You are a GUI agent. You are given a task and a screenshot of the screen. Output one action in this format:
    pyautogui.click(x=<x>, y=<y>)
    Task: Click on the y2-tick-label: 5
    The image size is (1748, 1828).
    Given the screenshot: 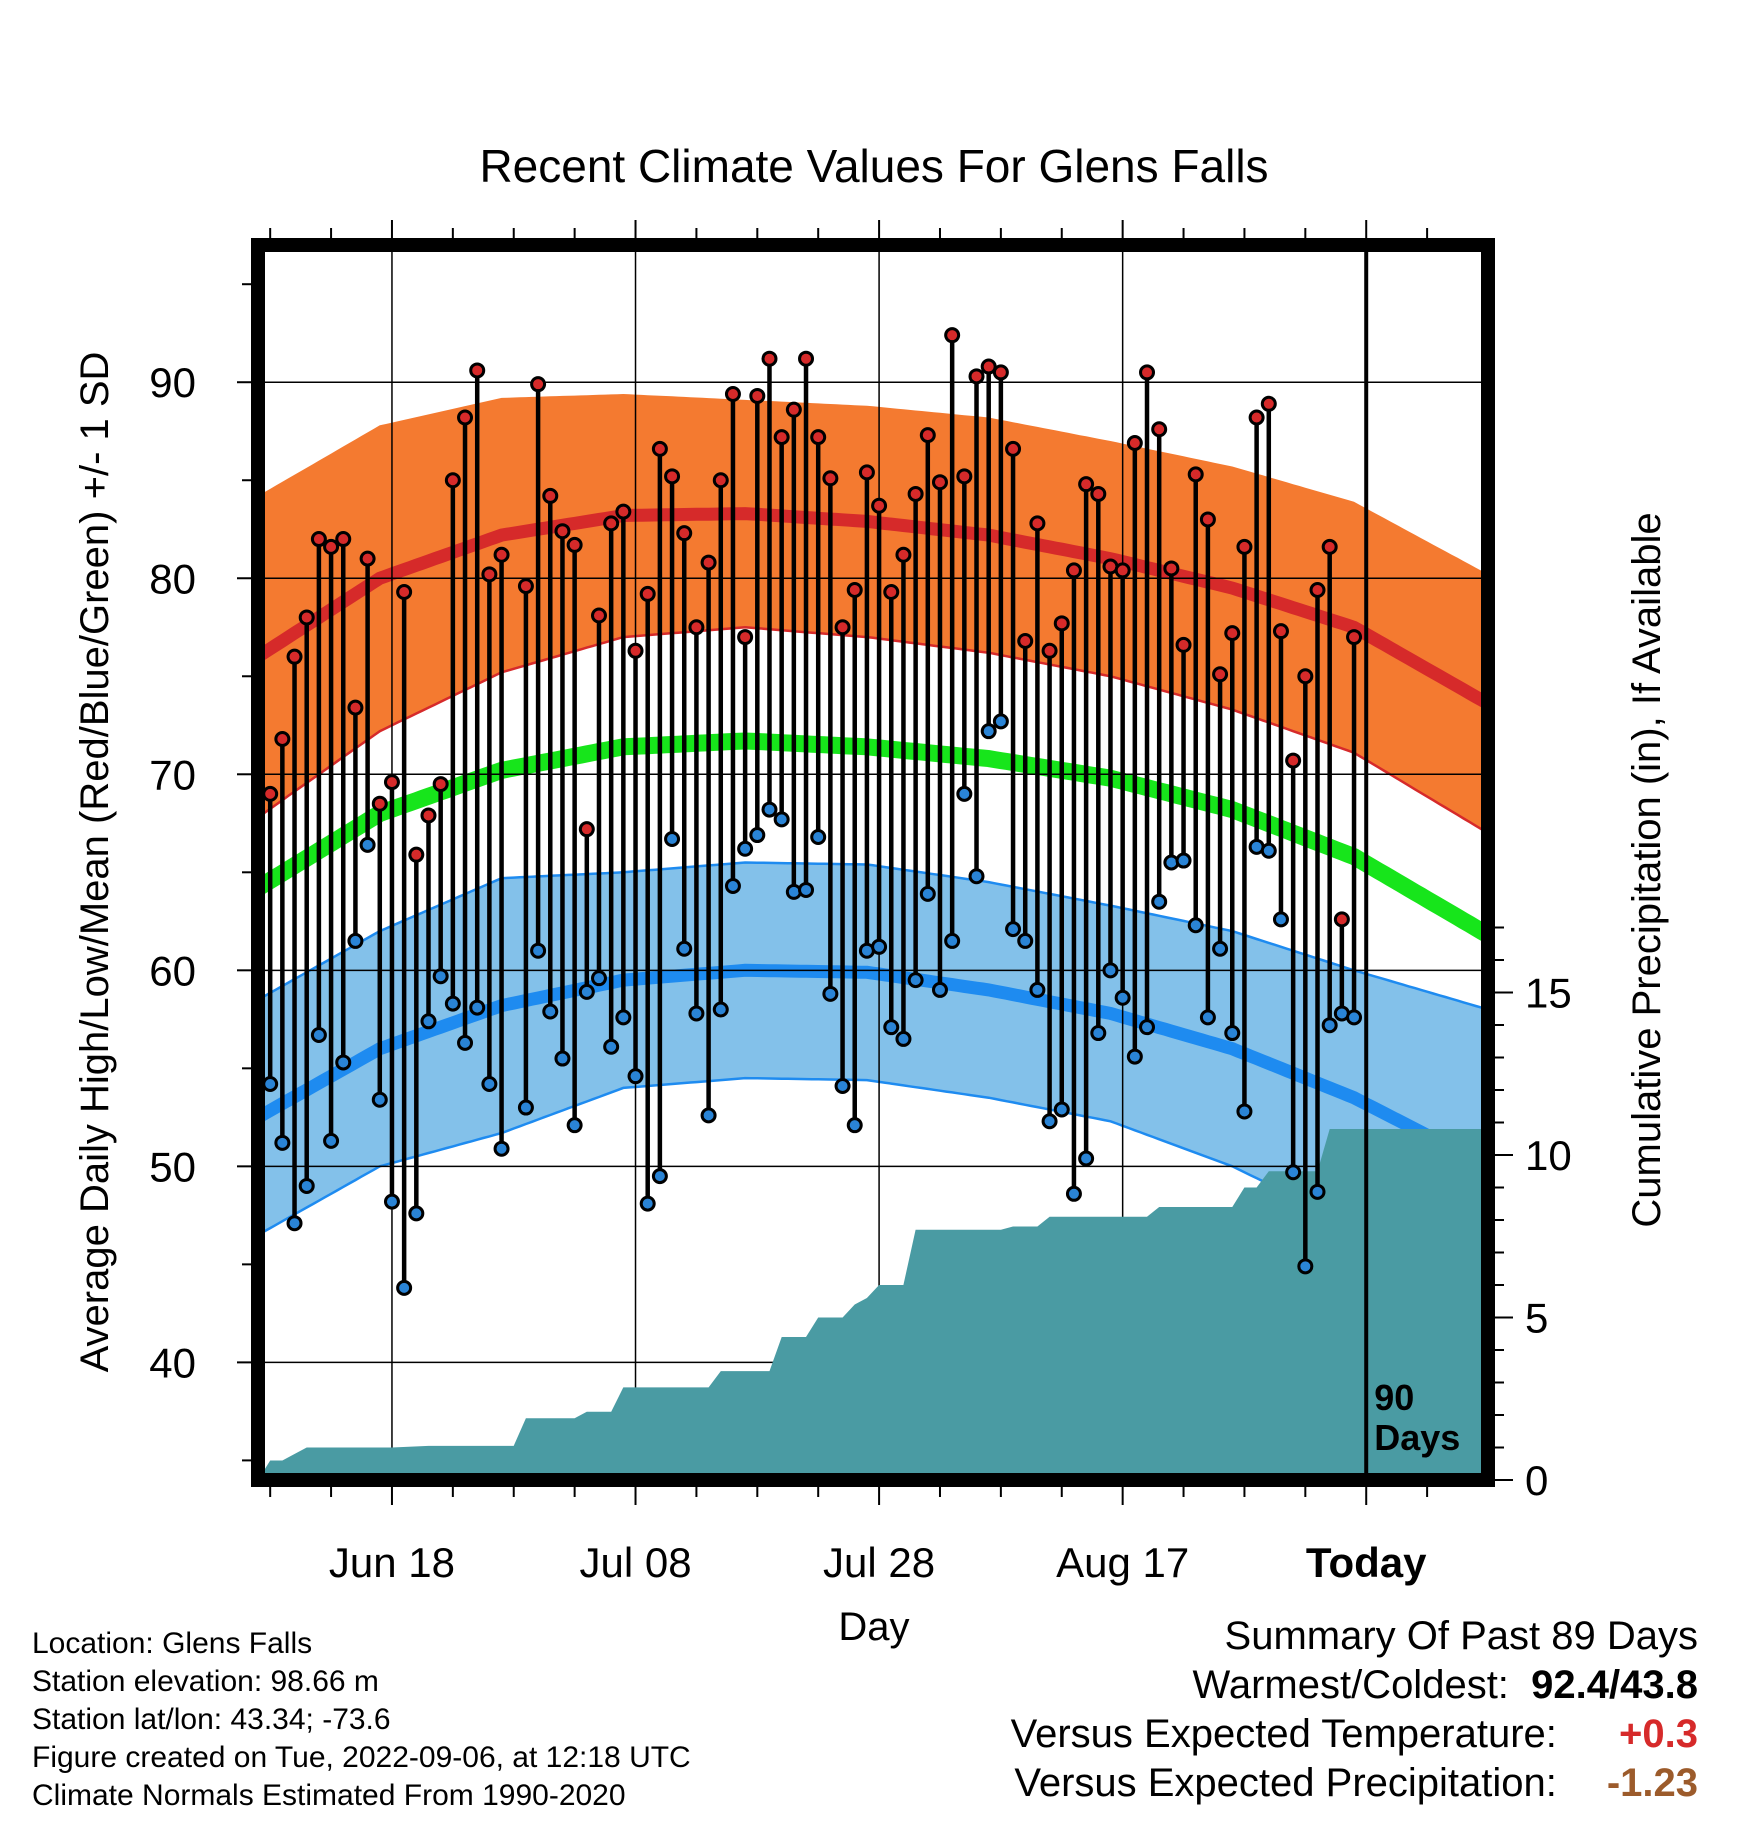 What is the action you would take?
    pyautogui.click(x=1536, y=1318)
    